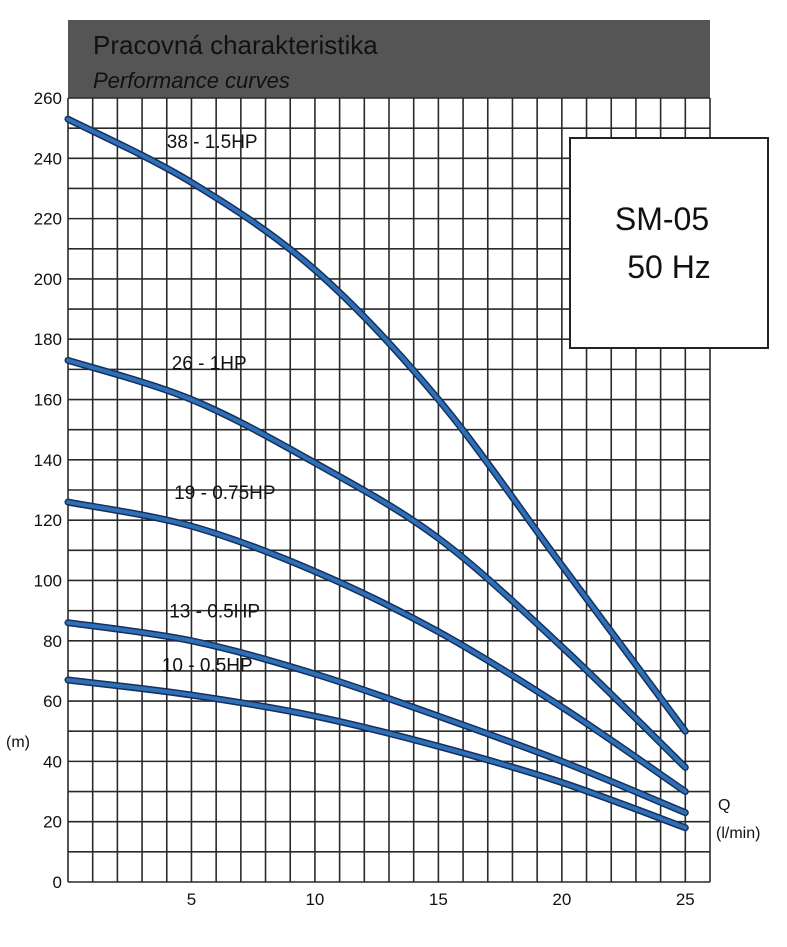 The image size is (787, 947). What do you see at coordinates (52, 641) in the screenshot?
I see `y-tick-label: 80` at bounding box center [52, 641].